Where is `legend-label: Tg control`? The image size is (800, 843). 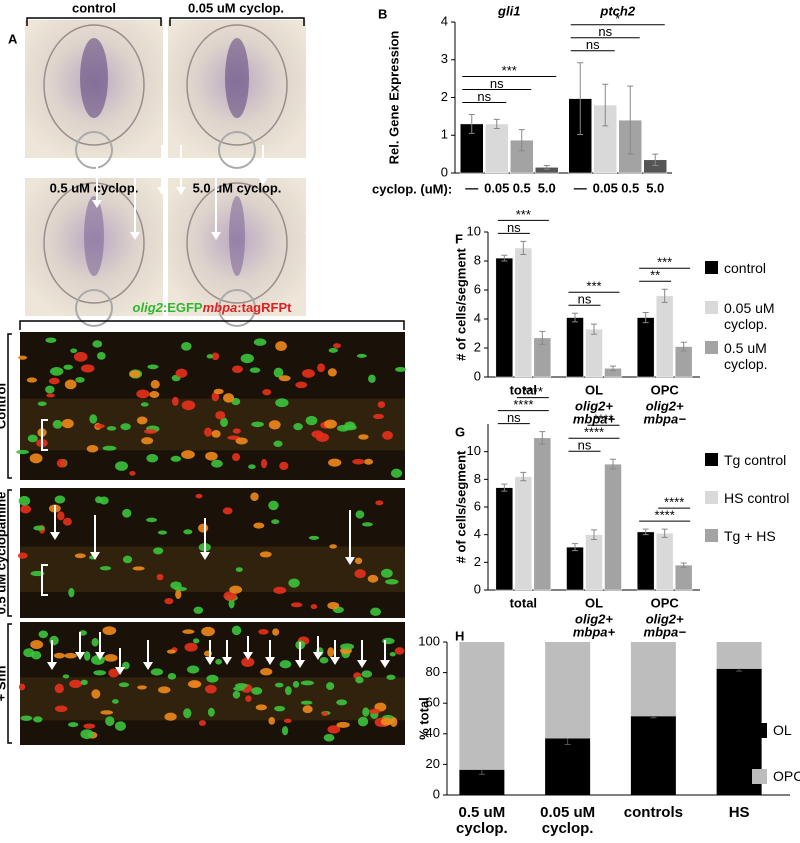
legend-label: Tg control is located at coordinates (755, 460).